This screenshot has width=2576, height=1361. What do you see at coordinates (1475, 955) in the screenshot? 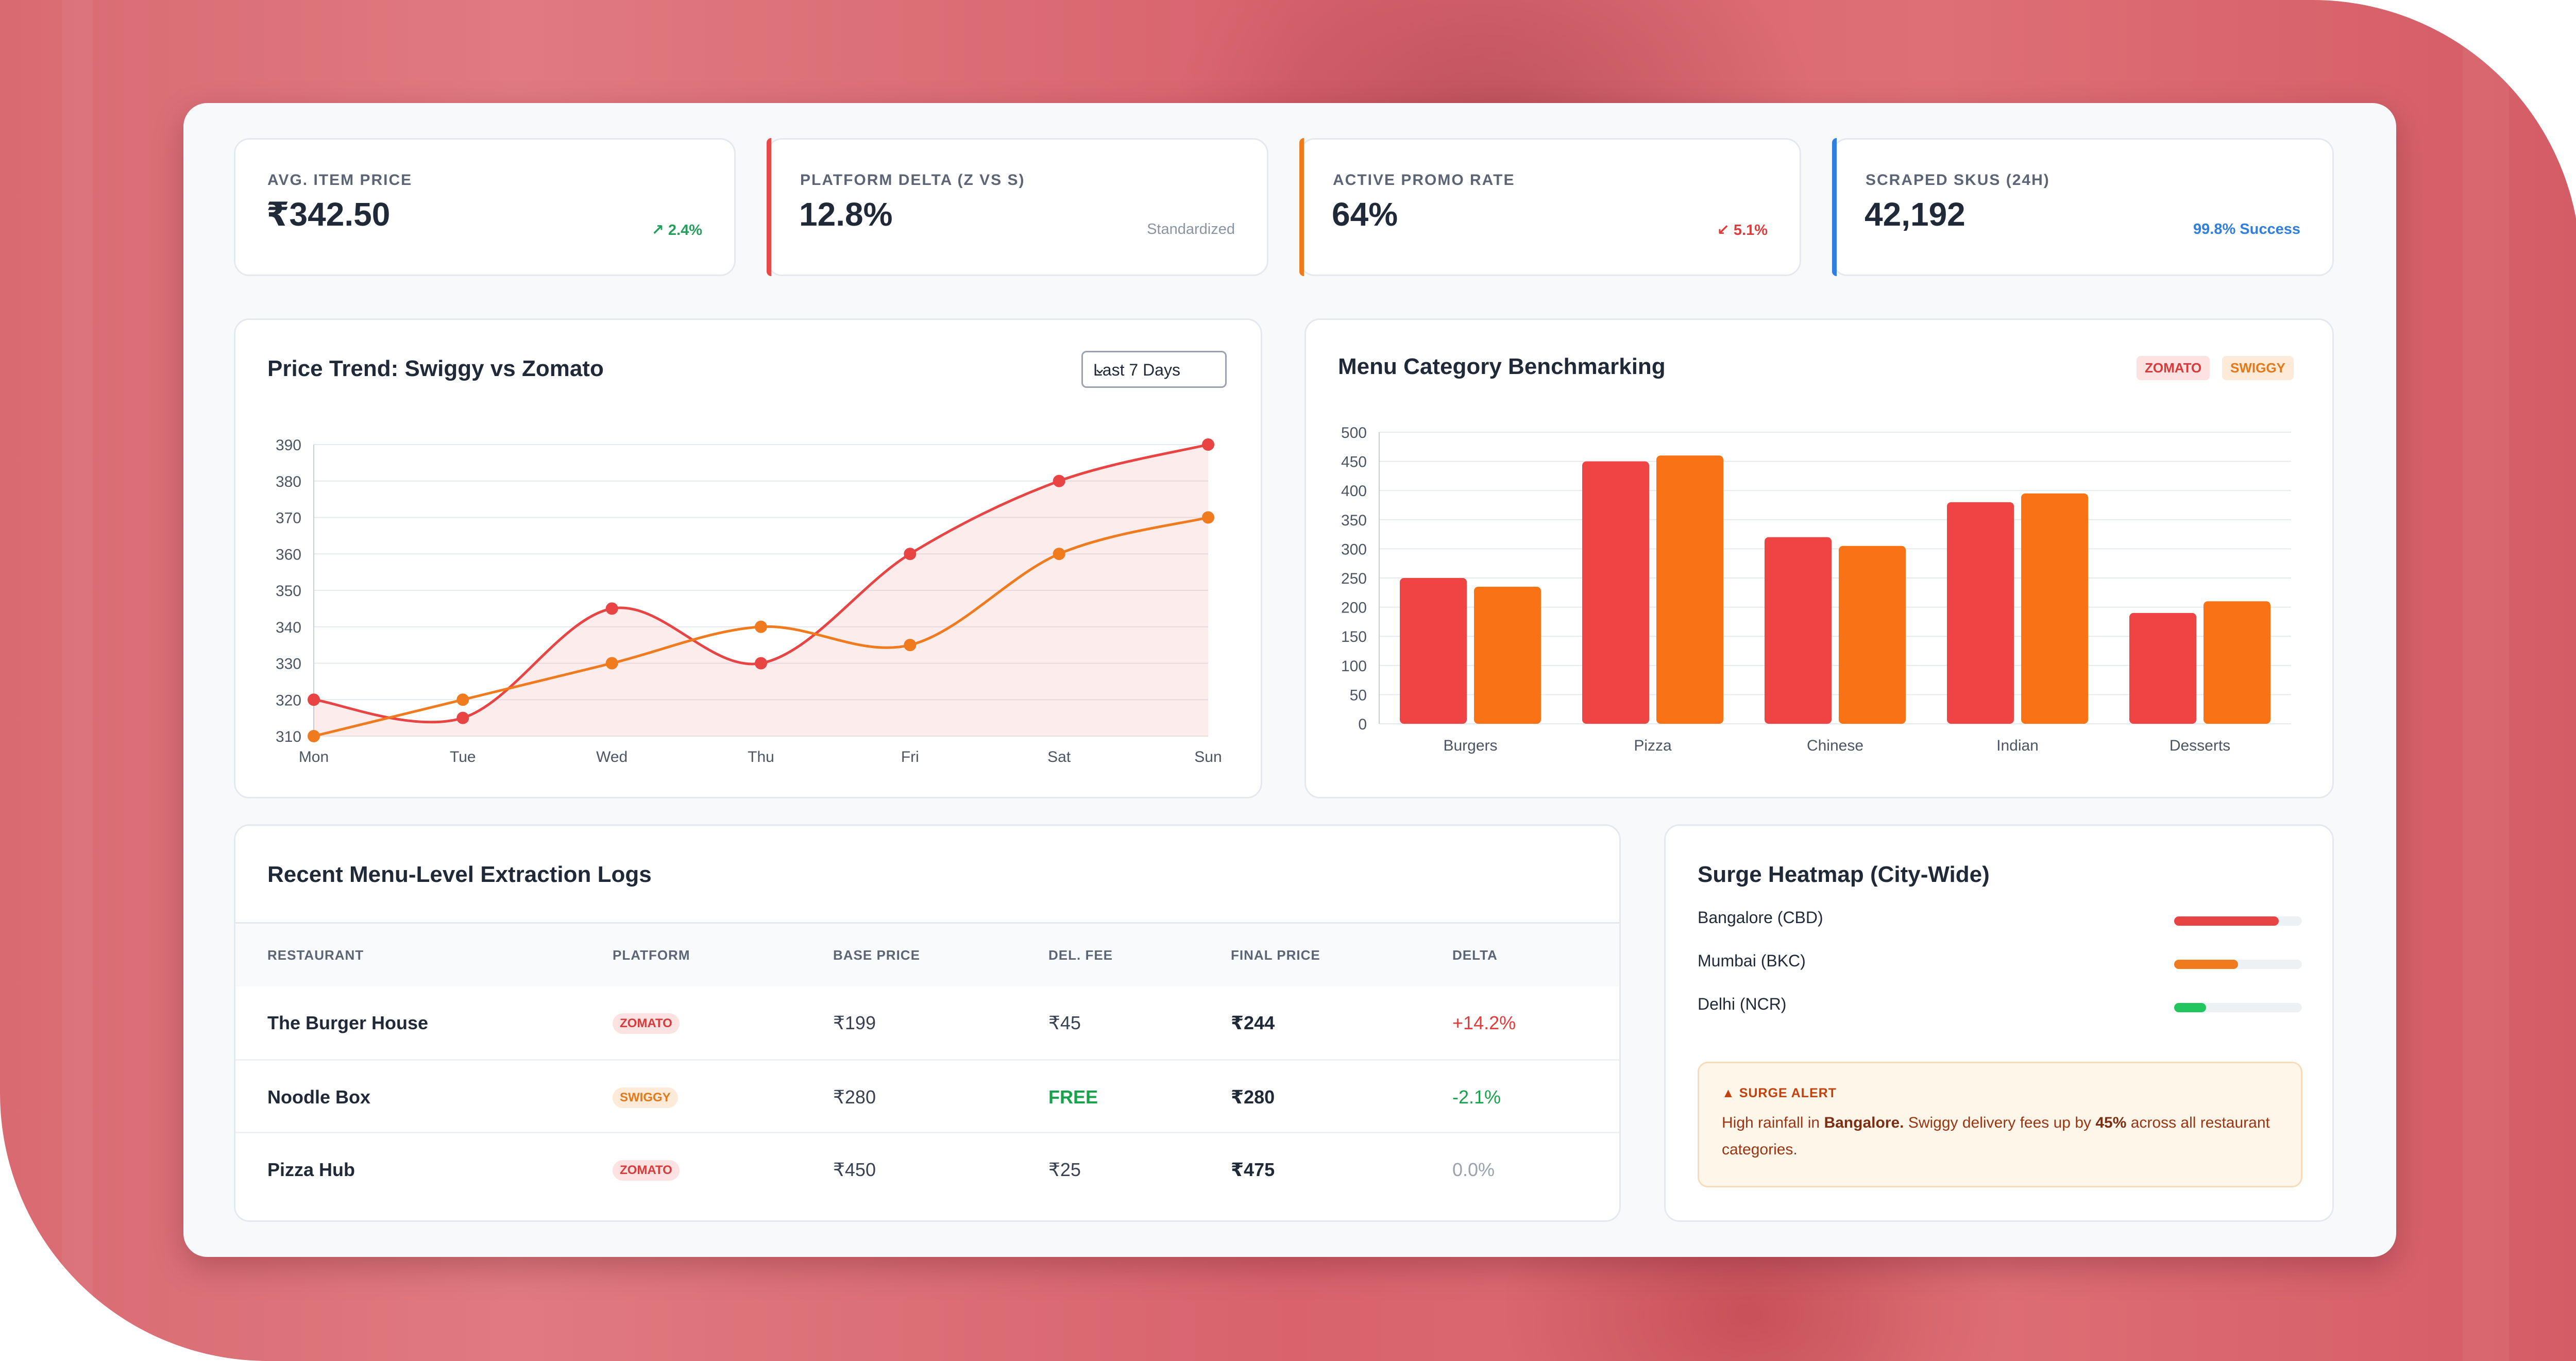
I see `col-delta: DELTA` at bounding box center [1475, 955].